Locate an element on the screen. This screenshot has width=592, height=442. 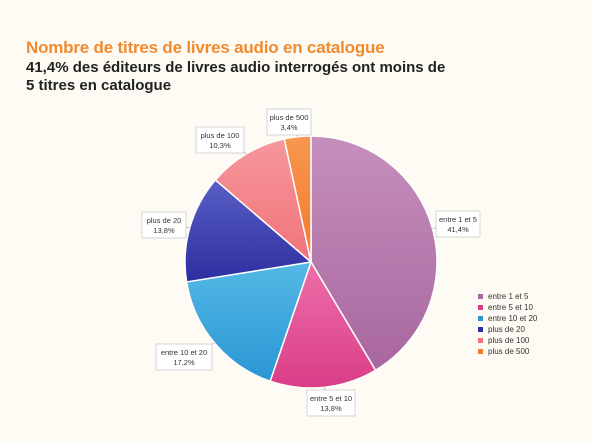
legend-label: plus de 20 is located at coordinates (506, 329).